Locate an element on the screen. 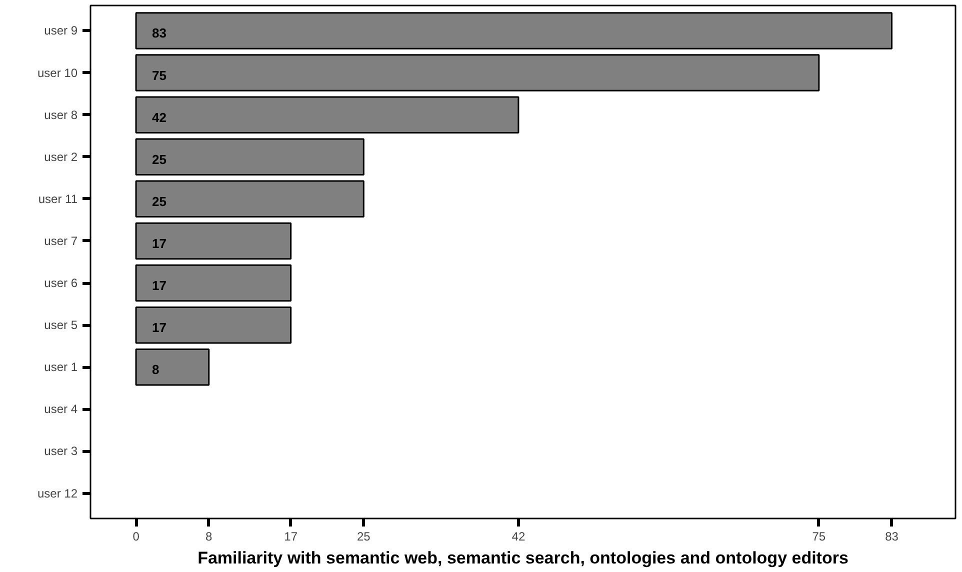  x-tick-label: 0 is located at coordinates (136, 537).